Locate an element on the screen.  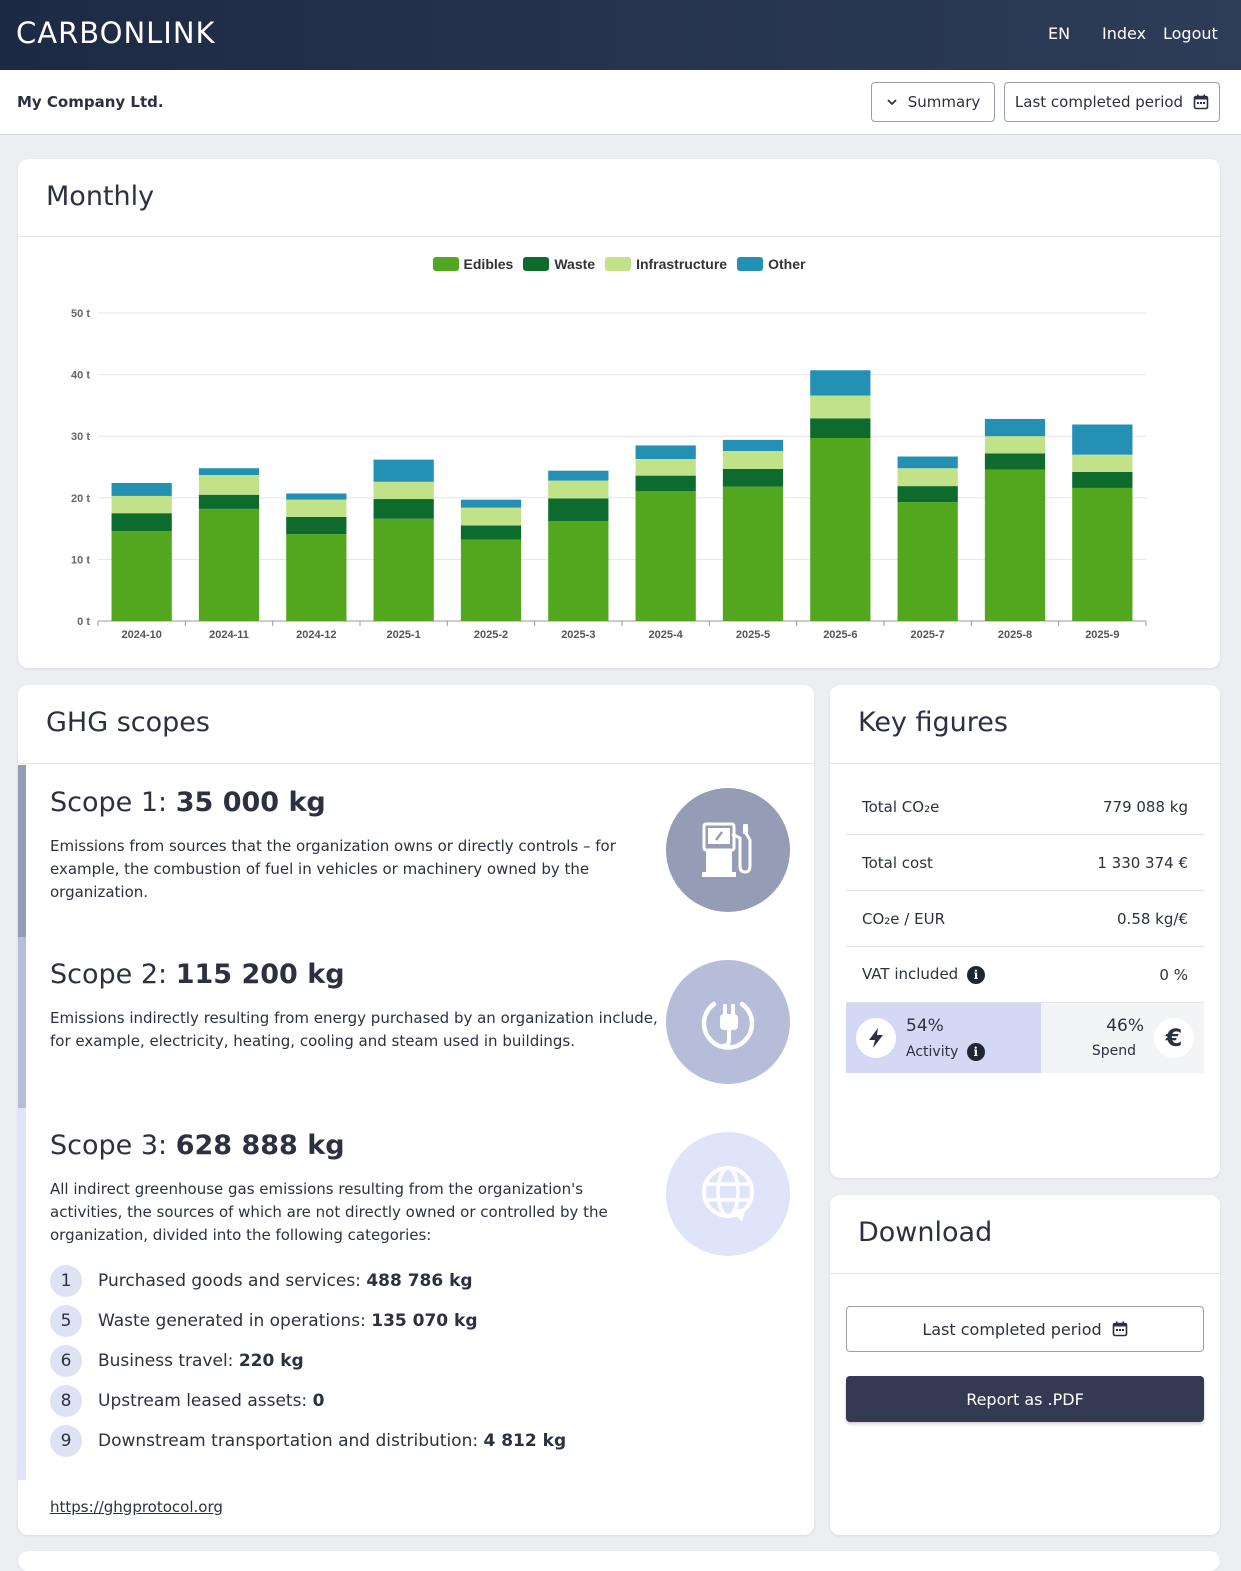
legend-label: Infrastructure is located at coordinates (682, 264).